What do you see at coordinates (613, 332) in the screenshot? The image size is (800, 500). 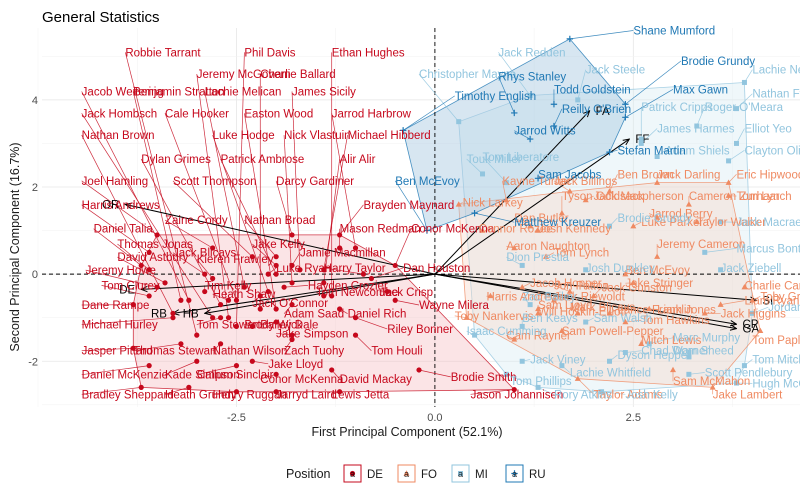 I see `point-label-sam-powell-pepper: Sam Powell-Pepper` at bounding box center [613, 332].